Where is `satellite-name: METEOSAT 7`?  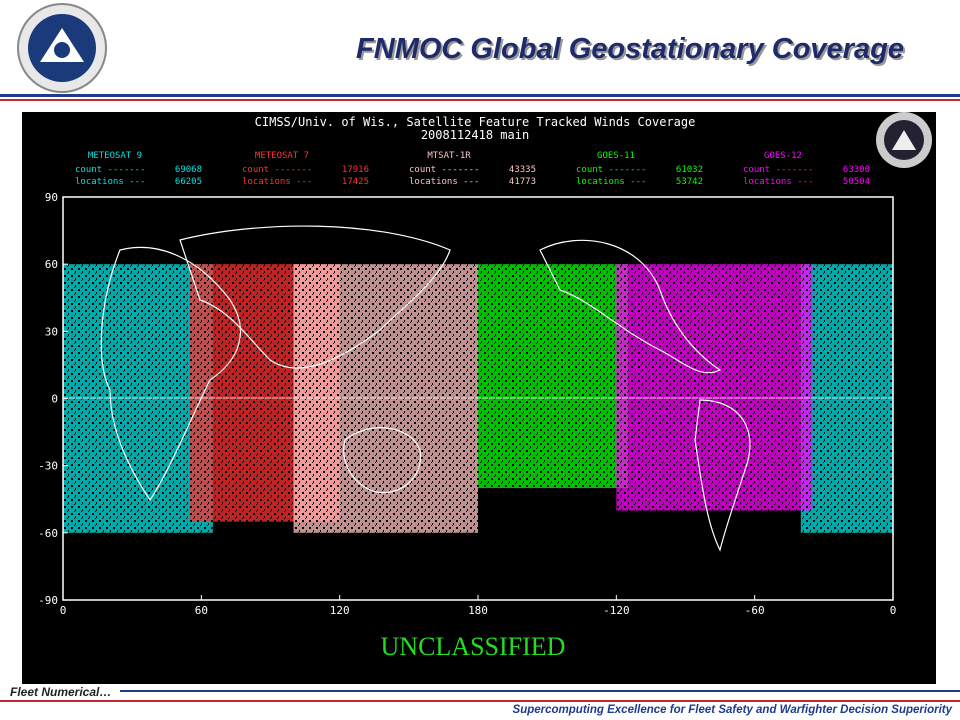 satellite-name: METEOSAT 7 is located at coordinates (282, 156).